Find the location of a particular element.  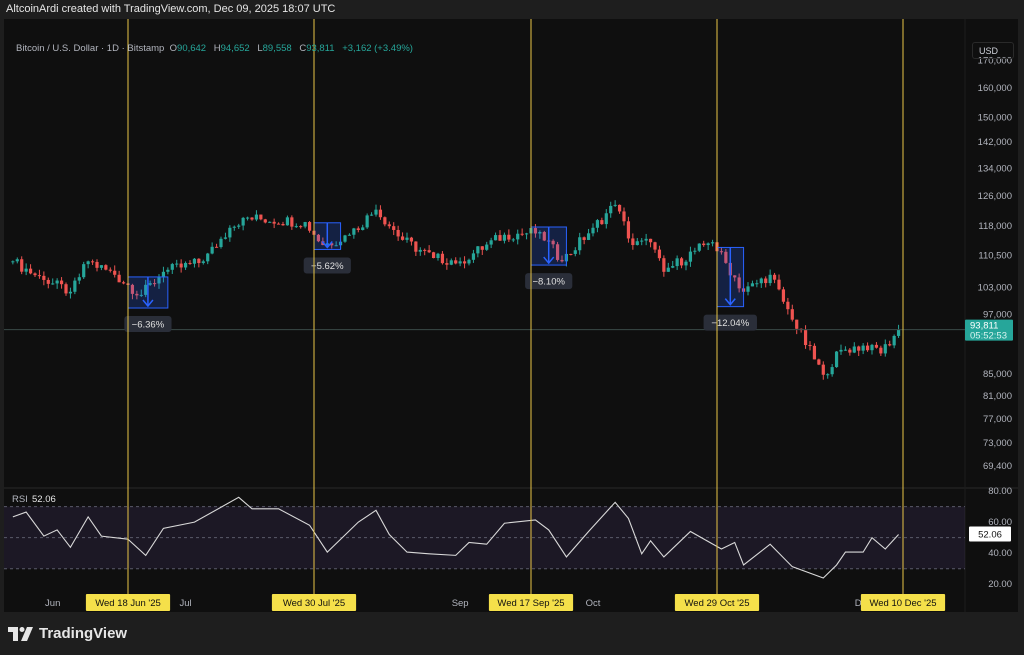

date-marker-label: Wed 17 Sep '25 is located at coordinates (530, 603).